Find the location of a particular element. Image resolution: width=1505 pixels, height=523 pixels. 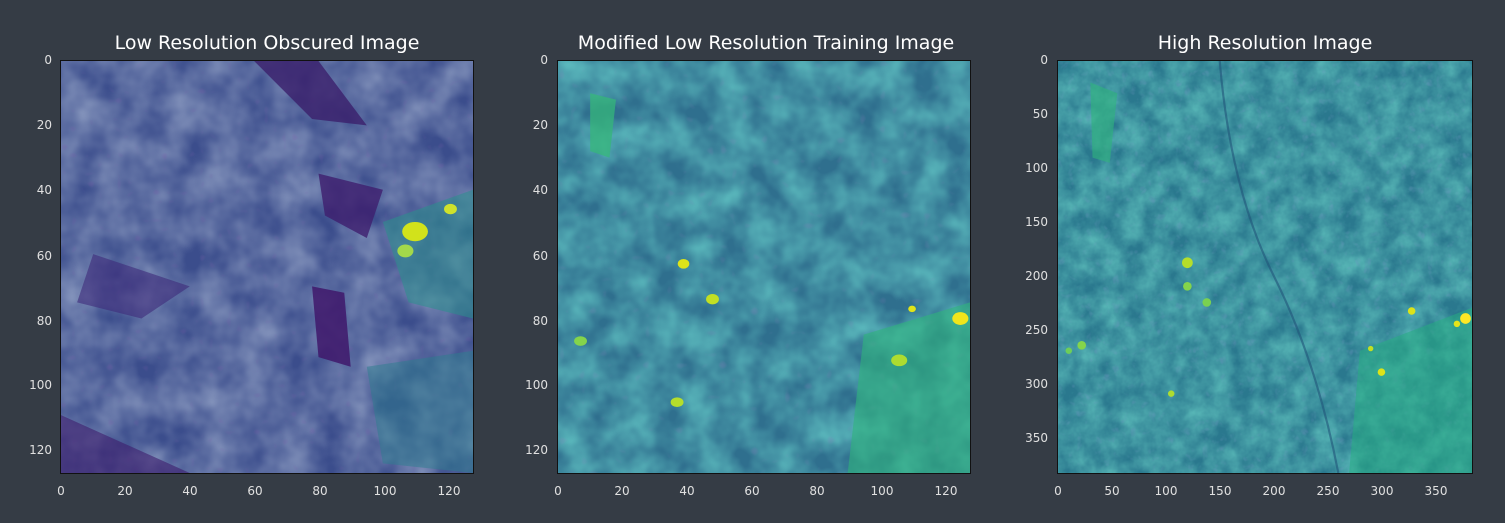

x-tick-label: 350 is located at coordinates (1436, 491).